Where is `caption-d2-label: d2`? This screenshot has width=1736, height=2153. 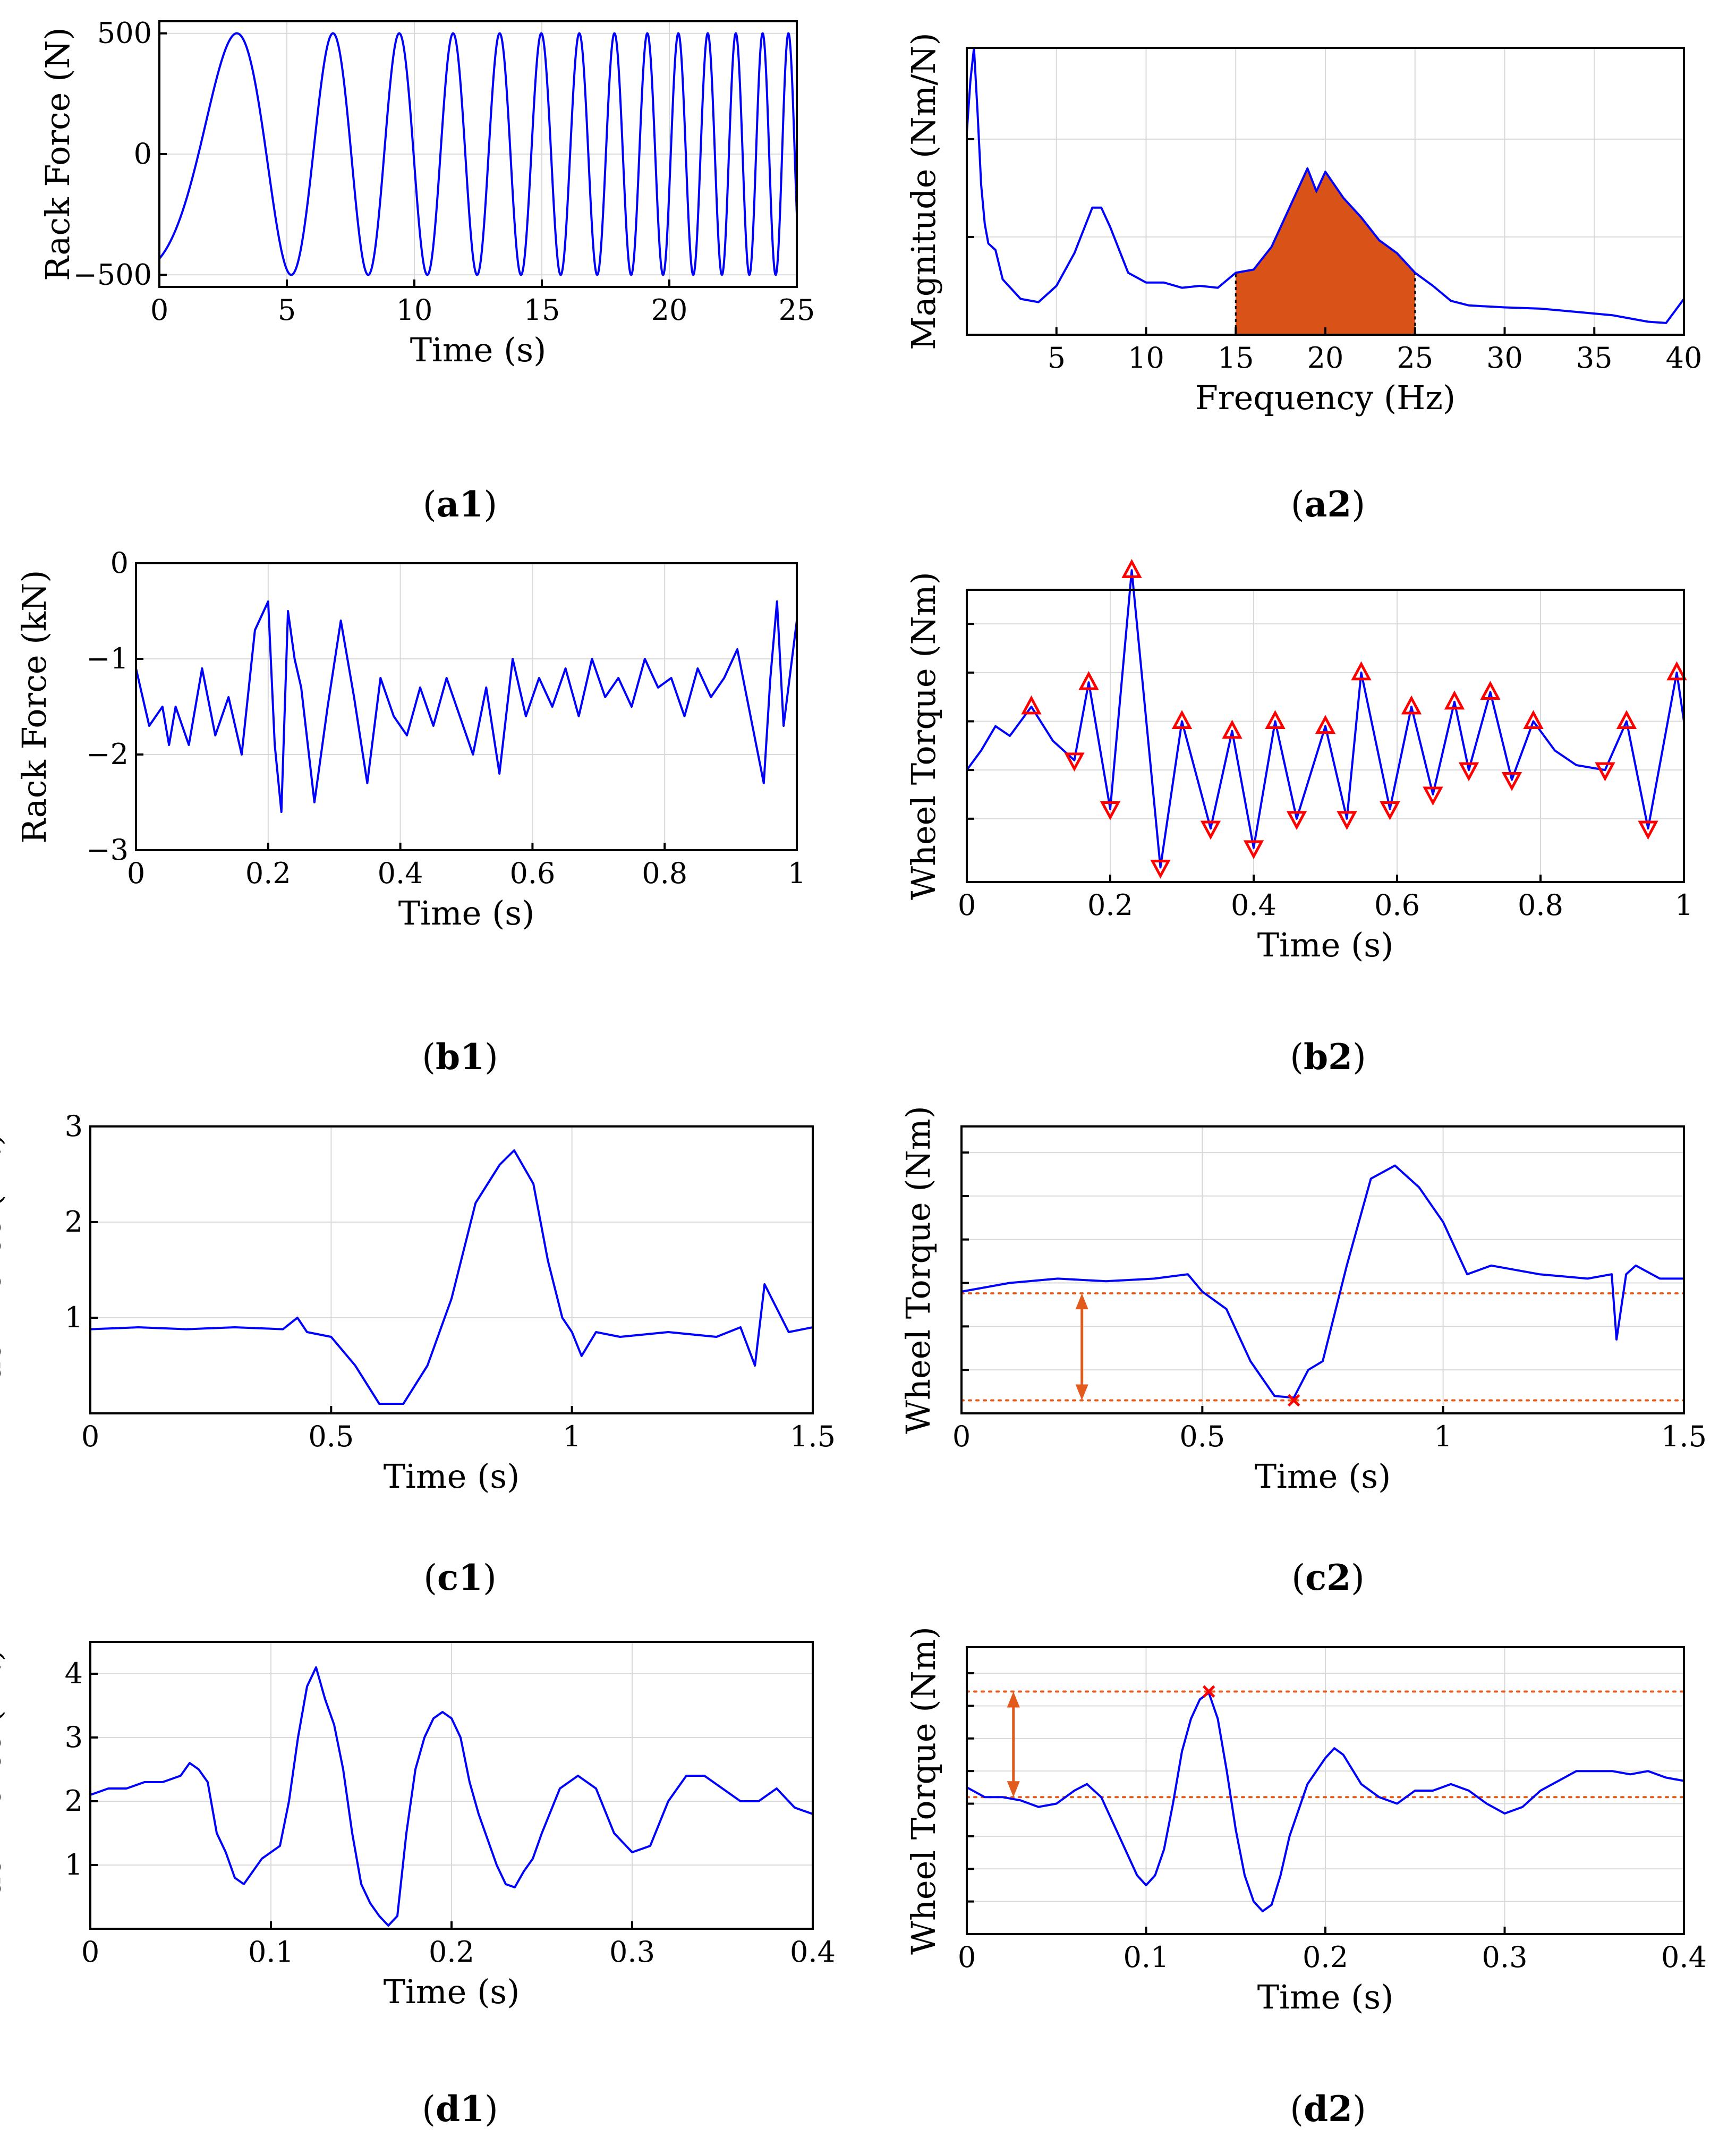
caption-d2-label: d2 is located at coordinates (1328, 2109).